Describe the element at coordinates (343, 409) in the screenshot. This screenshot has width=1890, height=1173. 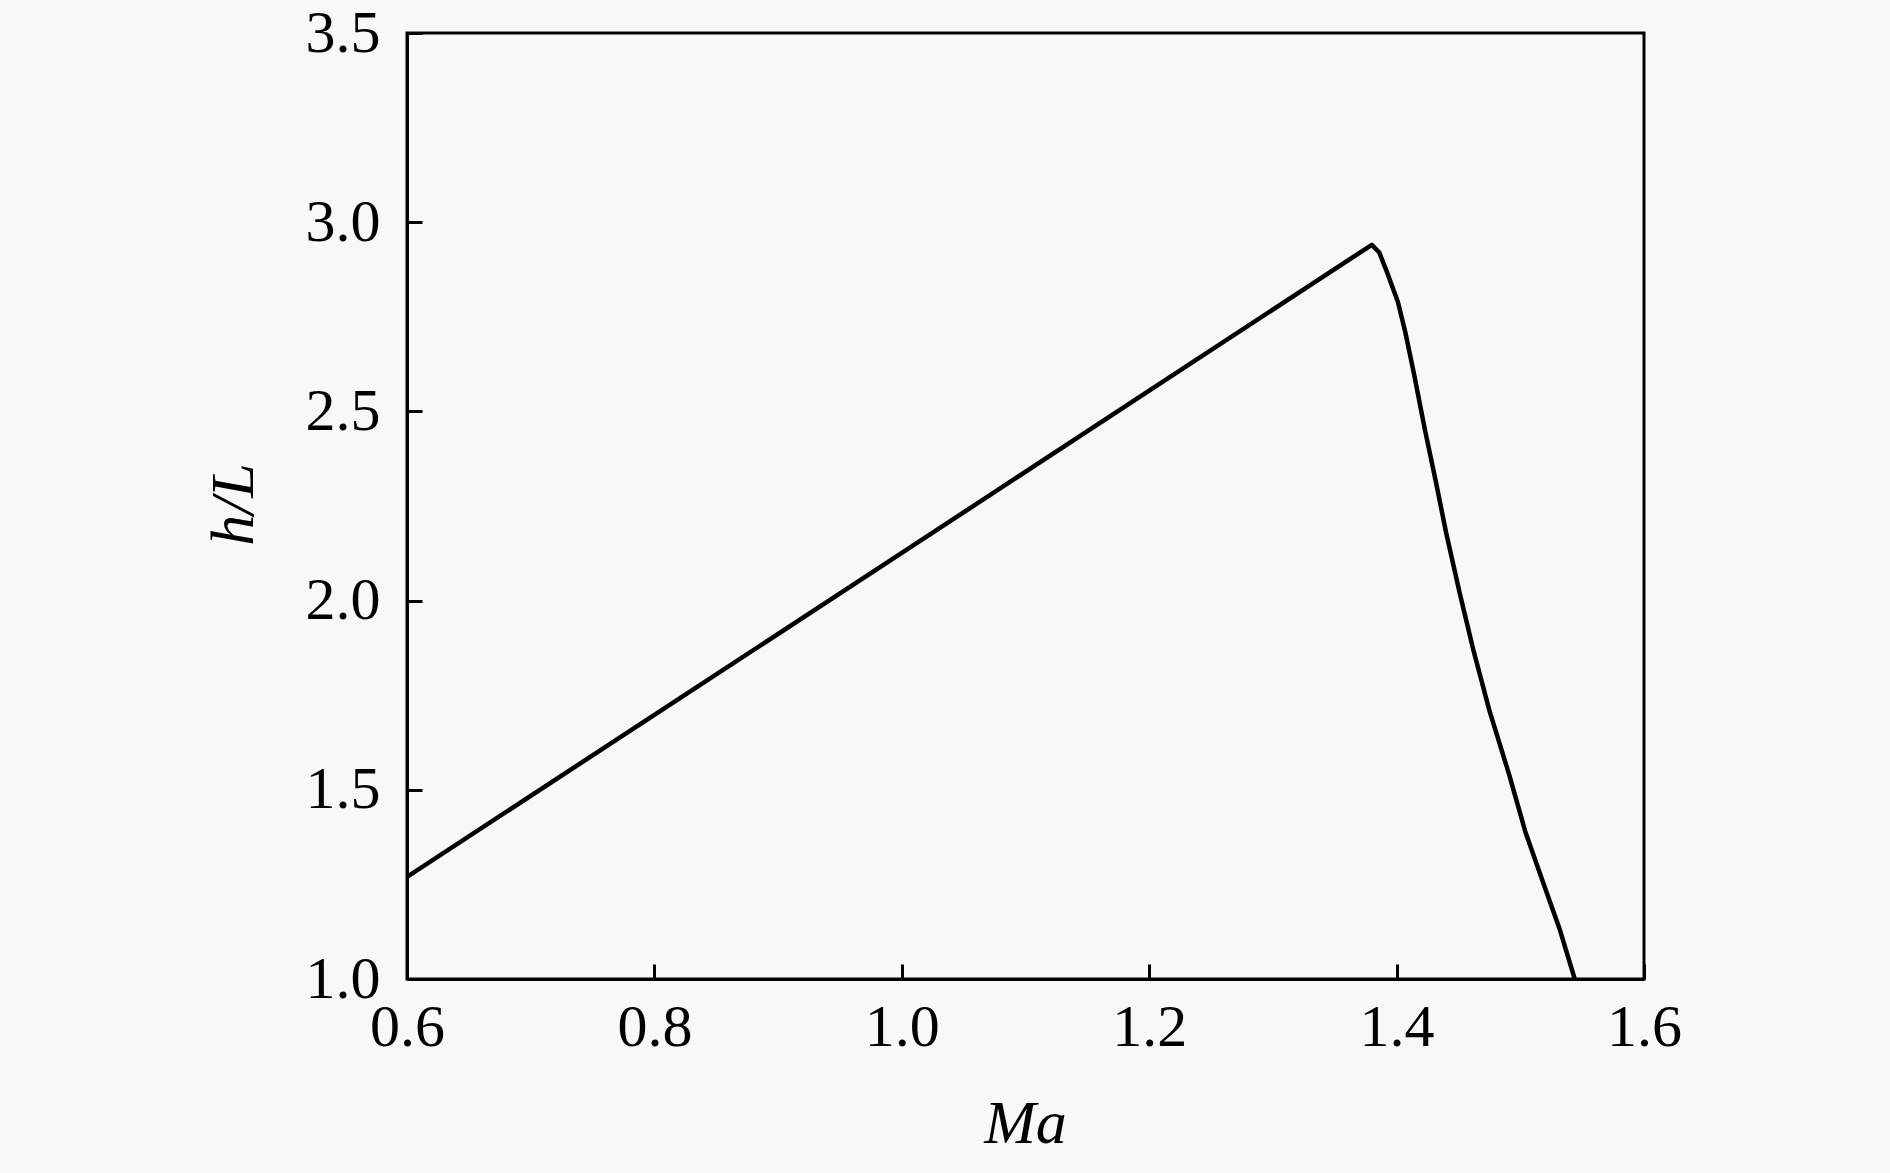
I see `y-tick-label: 2.5` at that location.